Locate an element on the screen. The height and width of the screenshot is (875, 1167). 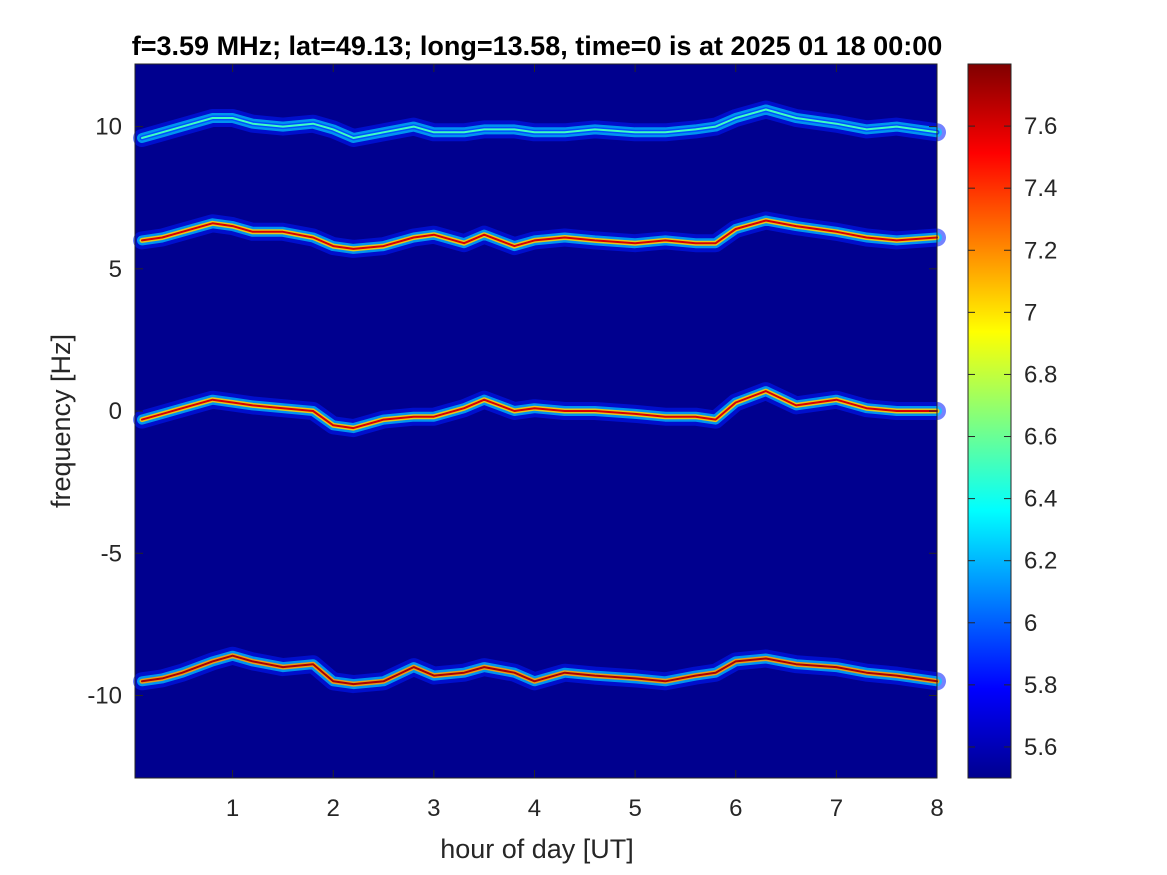
x-tick-label: 8 is located at coordinates (936, 808).